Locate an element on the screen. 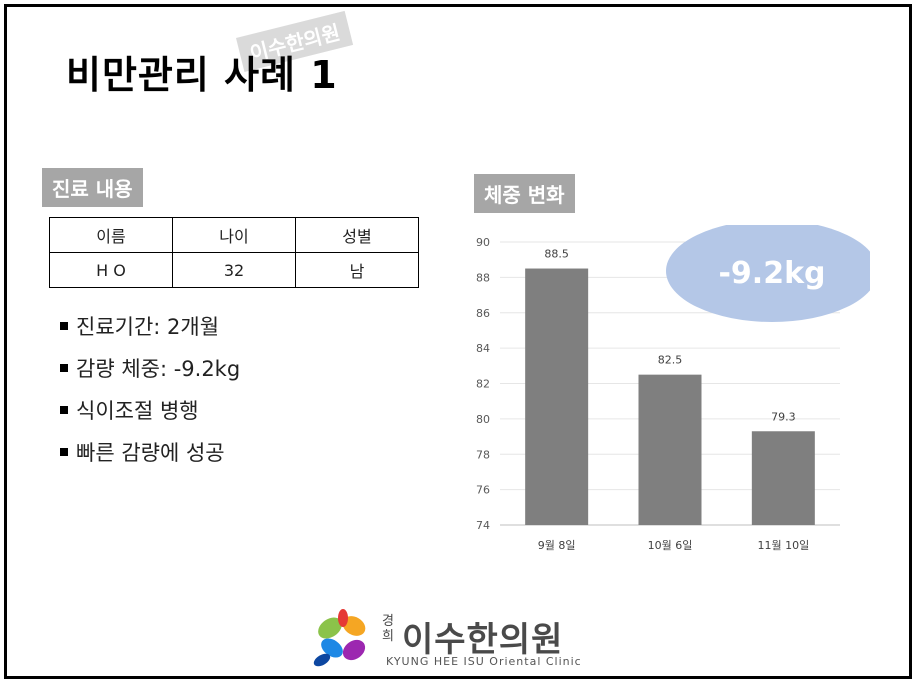 The image size is (920, 687). y-tick-label: 90 is located at coordinates (483, 242).